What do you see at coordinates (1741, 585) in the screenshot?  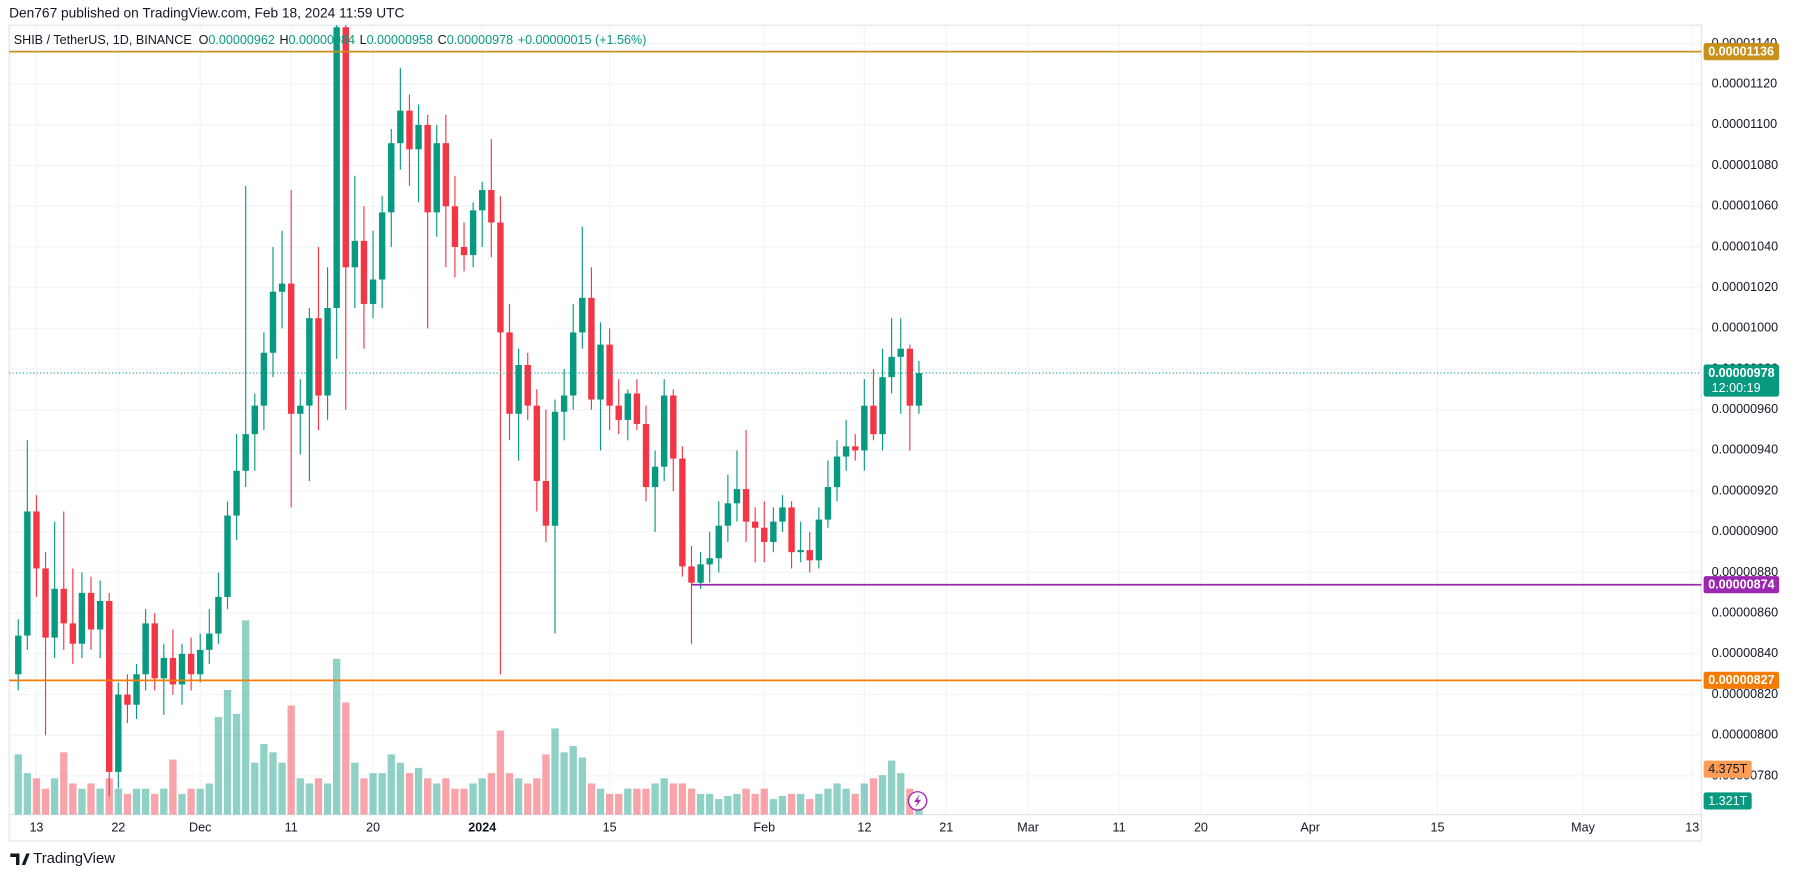 I see `level-label: 0.00000874` at bounding box center [1741, 585].